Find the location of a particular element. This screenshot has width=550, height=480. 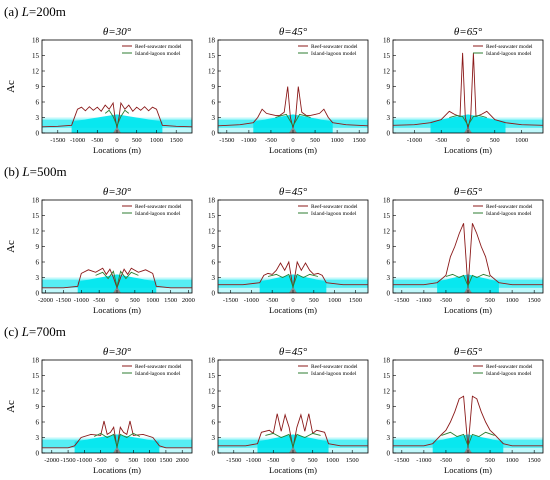

y-tick-label: 9 is located at coordinates (214, 87).